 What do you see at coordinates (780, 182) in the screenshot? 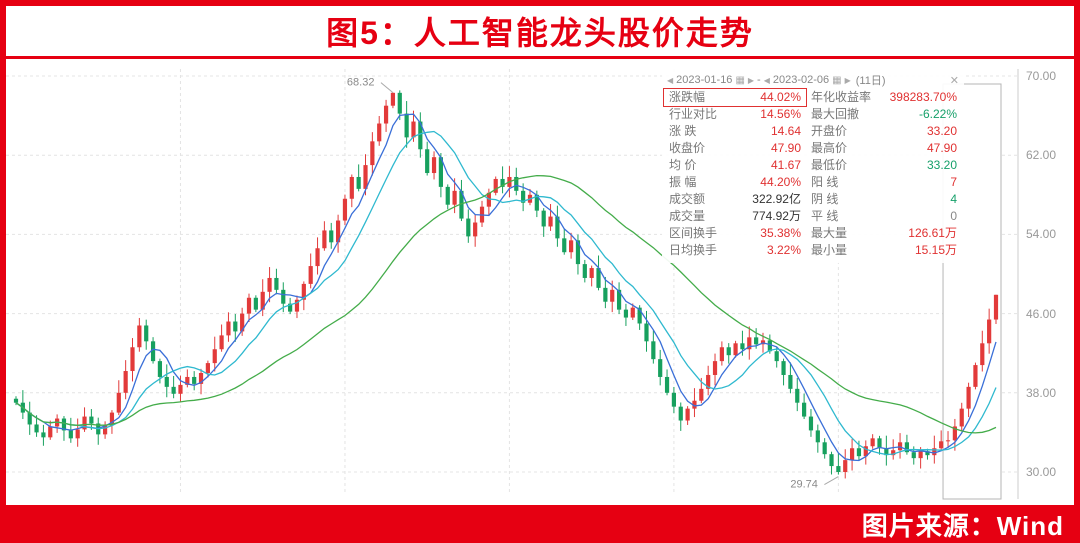
I see `metric-value: 44.20%` at bounding box center [780, 182].